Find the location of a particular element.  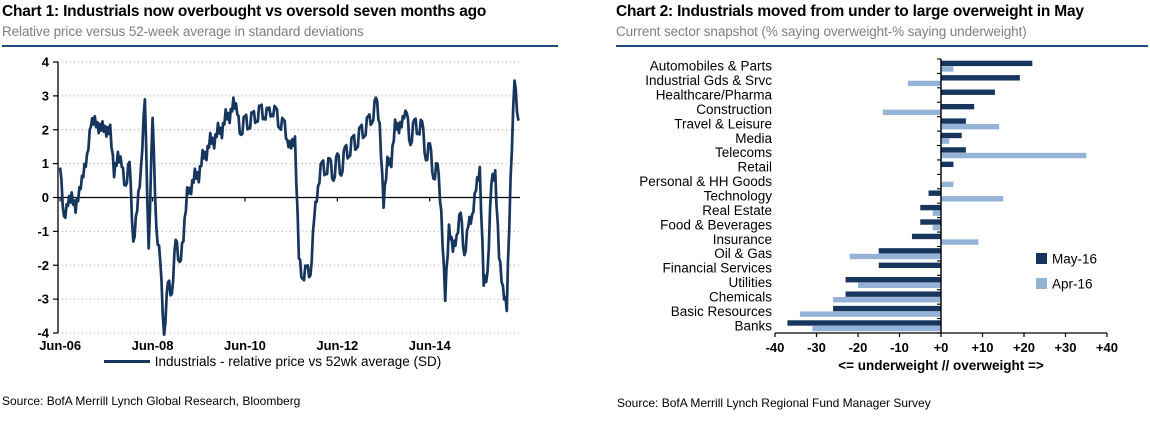

x-tick-label: -20 is located at coordinates (858, 347).